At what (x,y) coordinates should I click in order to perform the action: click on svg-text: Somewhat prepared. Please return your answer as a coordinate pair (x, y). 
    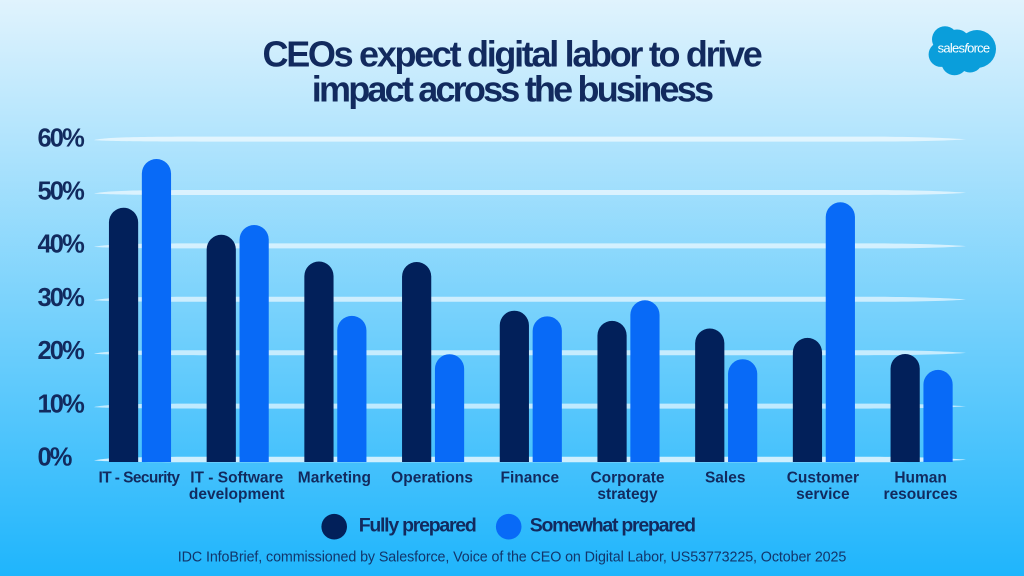
    Looking at the image, I should click on (612, 526).